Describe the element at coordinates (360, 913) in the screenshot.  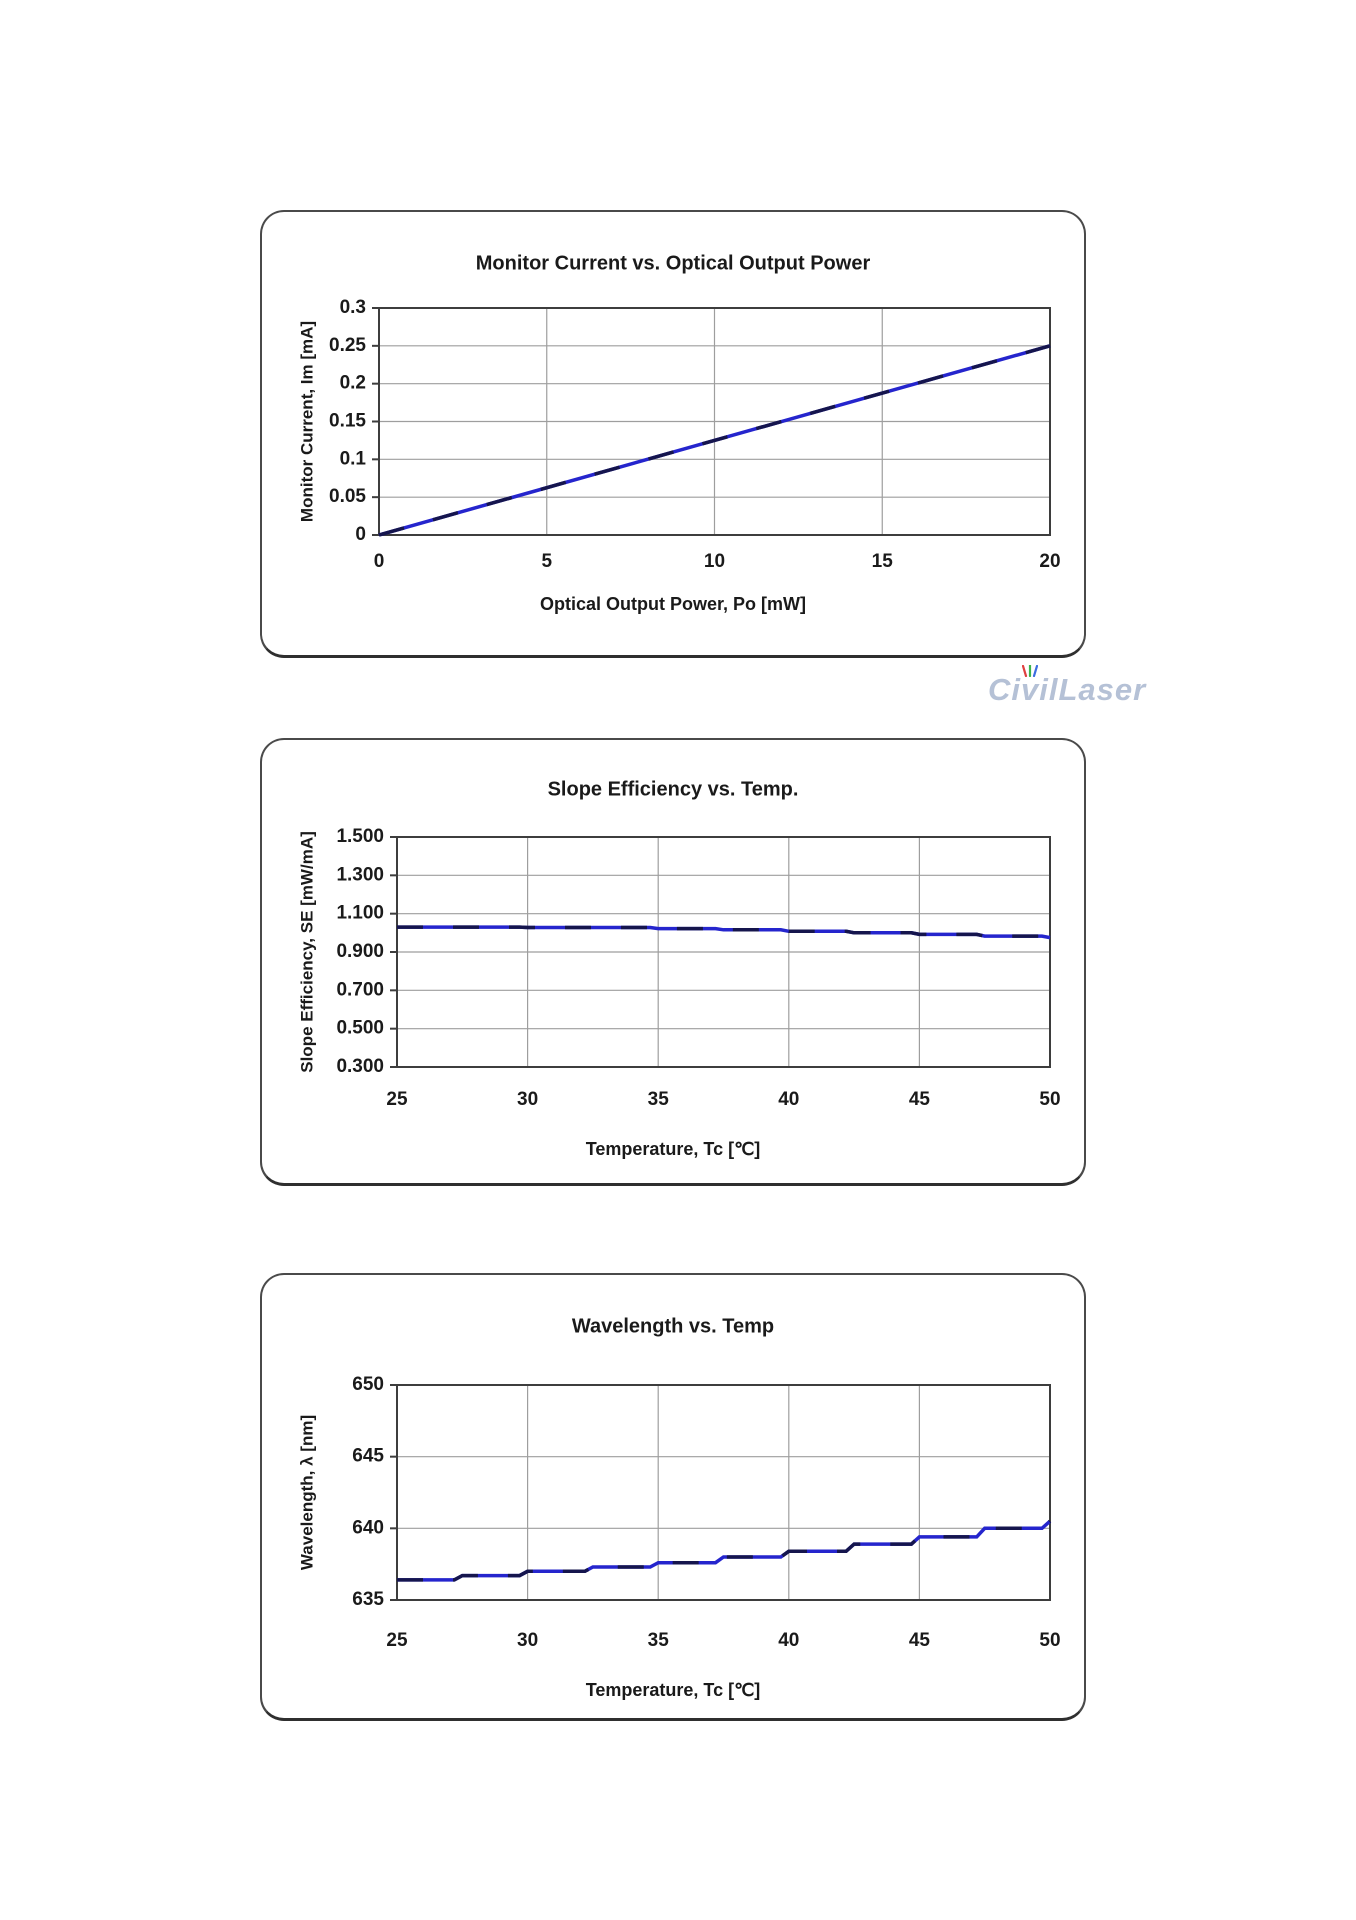
I see `y-tick-label: 1.100` at that location.